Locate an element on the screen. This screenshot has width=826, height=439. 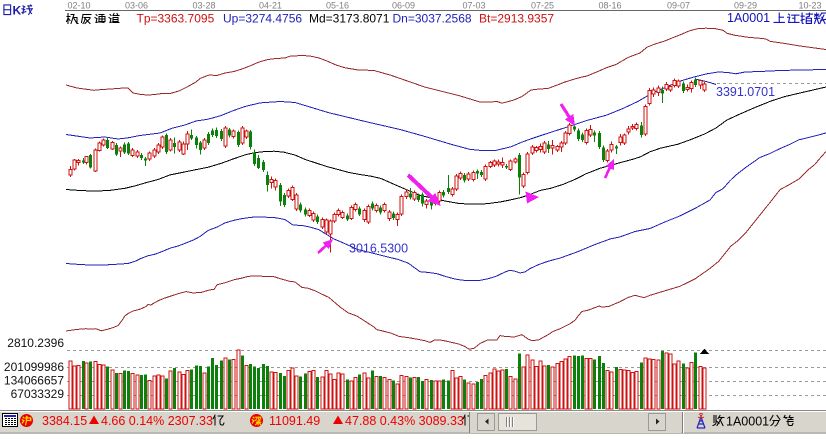
svg-text: 03-28 is located at coordinates (203, 6).